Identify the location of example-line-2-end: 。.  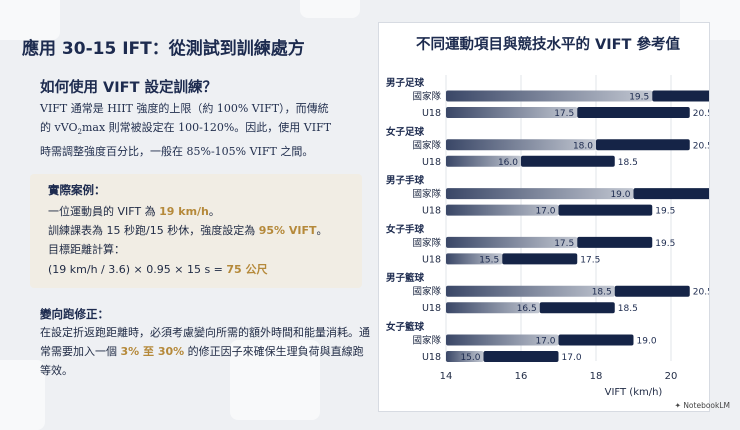
(322, 230).